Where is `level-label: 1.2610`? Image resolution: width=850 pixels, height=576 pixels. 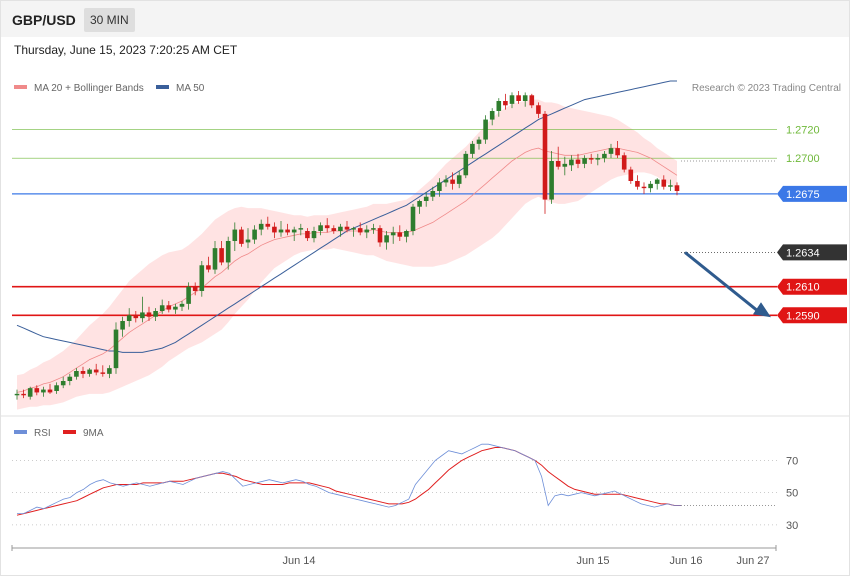 level-label: 1.2610 is located at coordinates (803, 288).